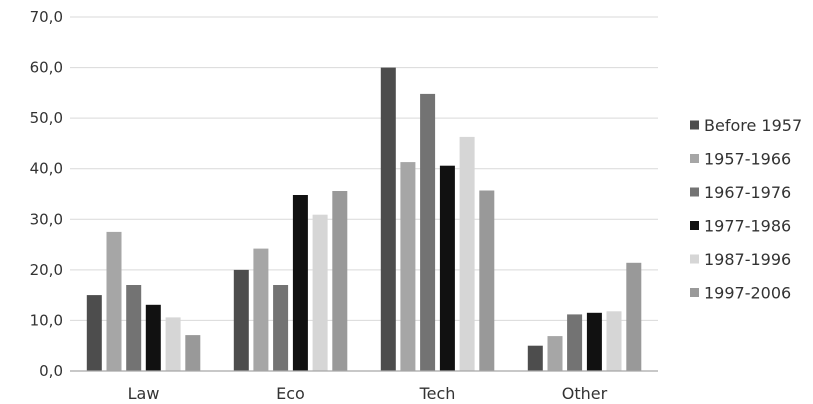  Describe the element at coordinates (747, 259) in the screenshot. I see `legend-label: 1987-1996` at that location.